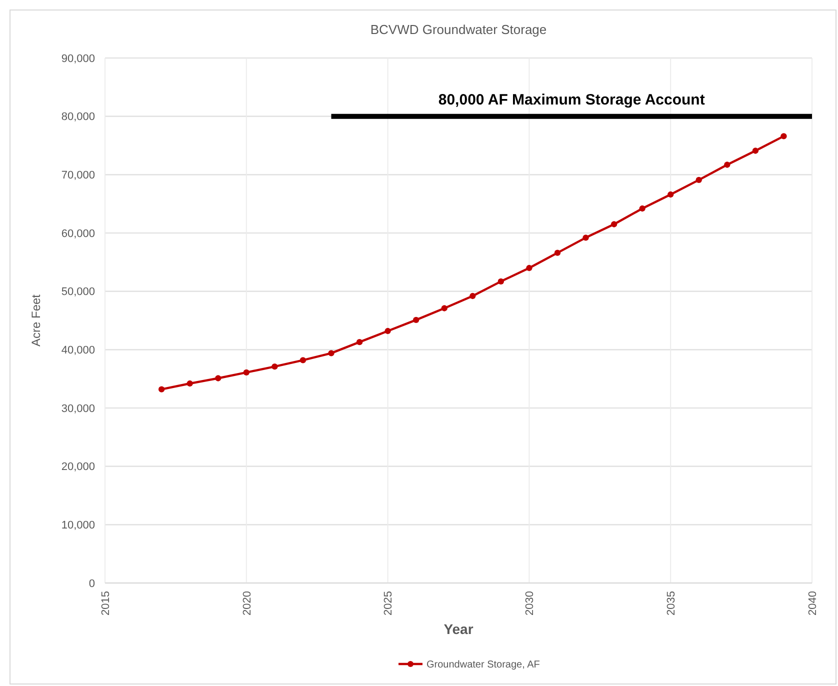  Describe the element at coordinates (247, 603) in the screenshot. I see `x-tick-label: 2020` at that location.